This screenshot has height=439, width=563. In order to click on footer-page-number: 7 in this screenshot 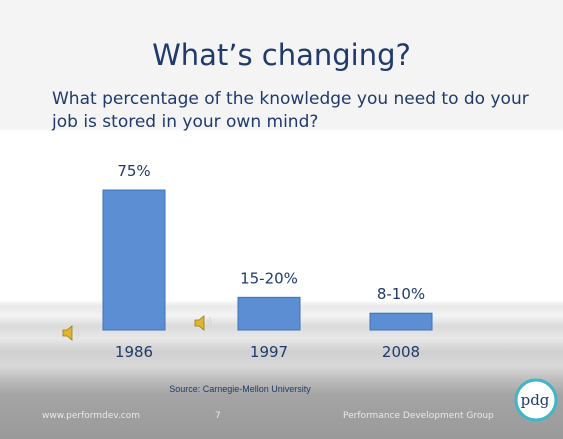, I will do `click(218, 416)`.